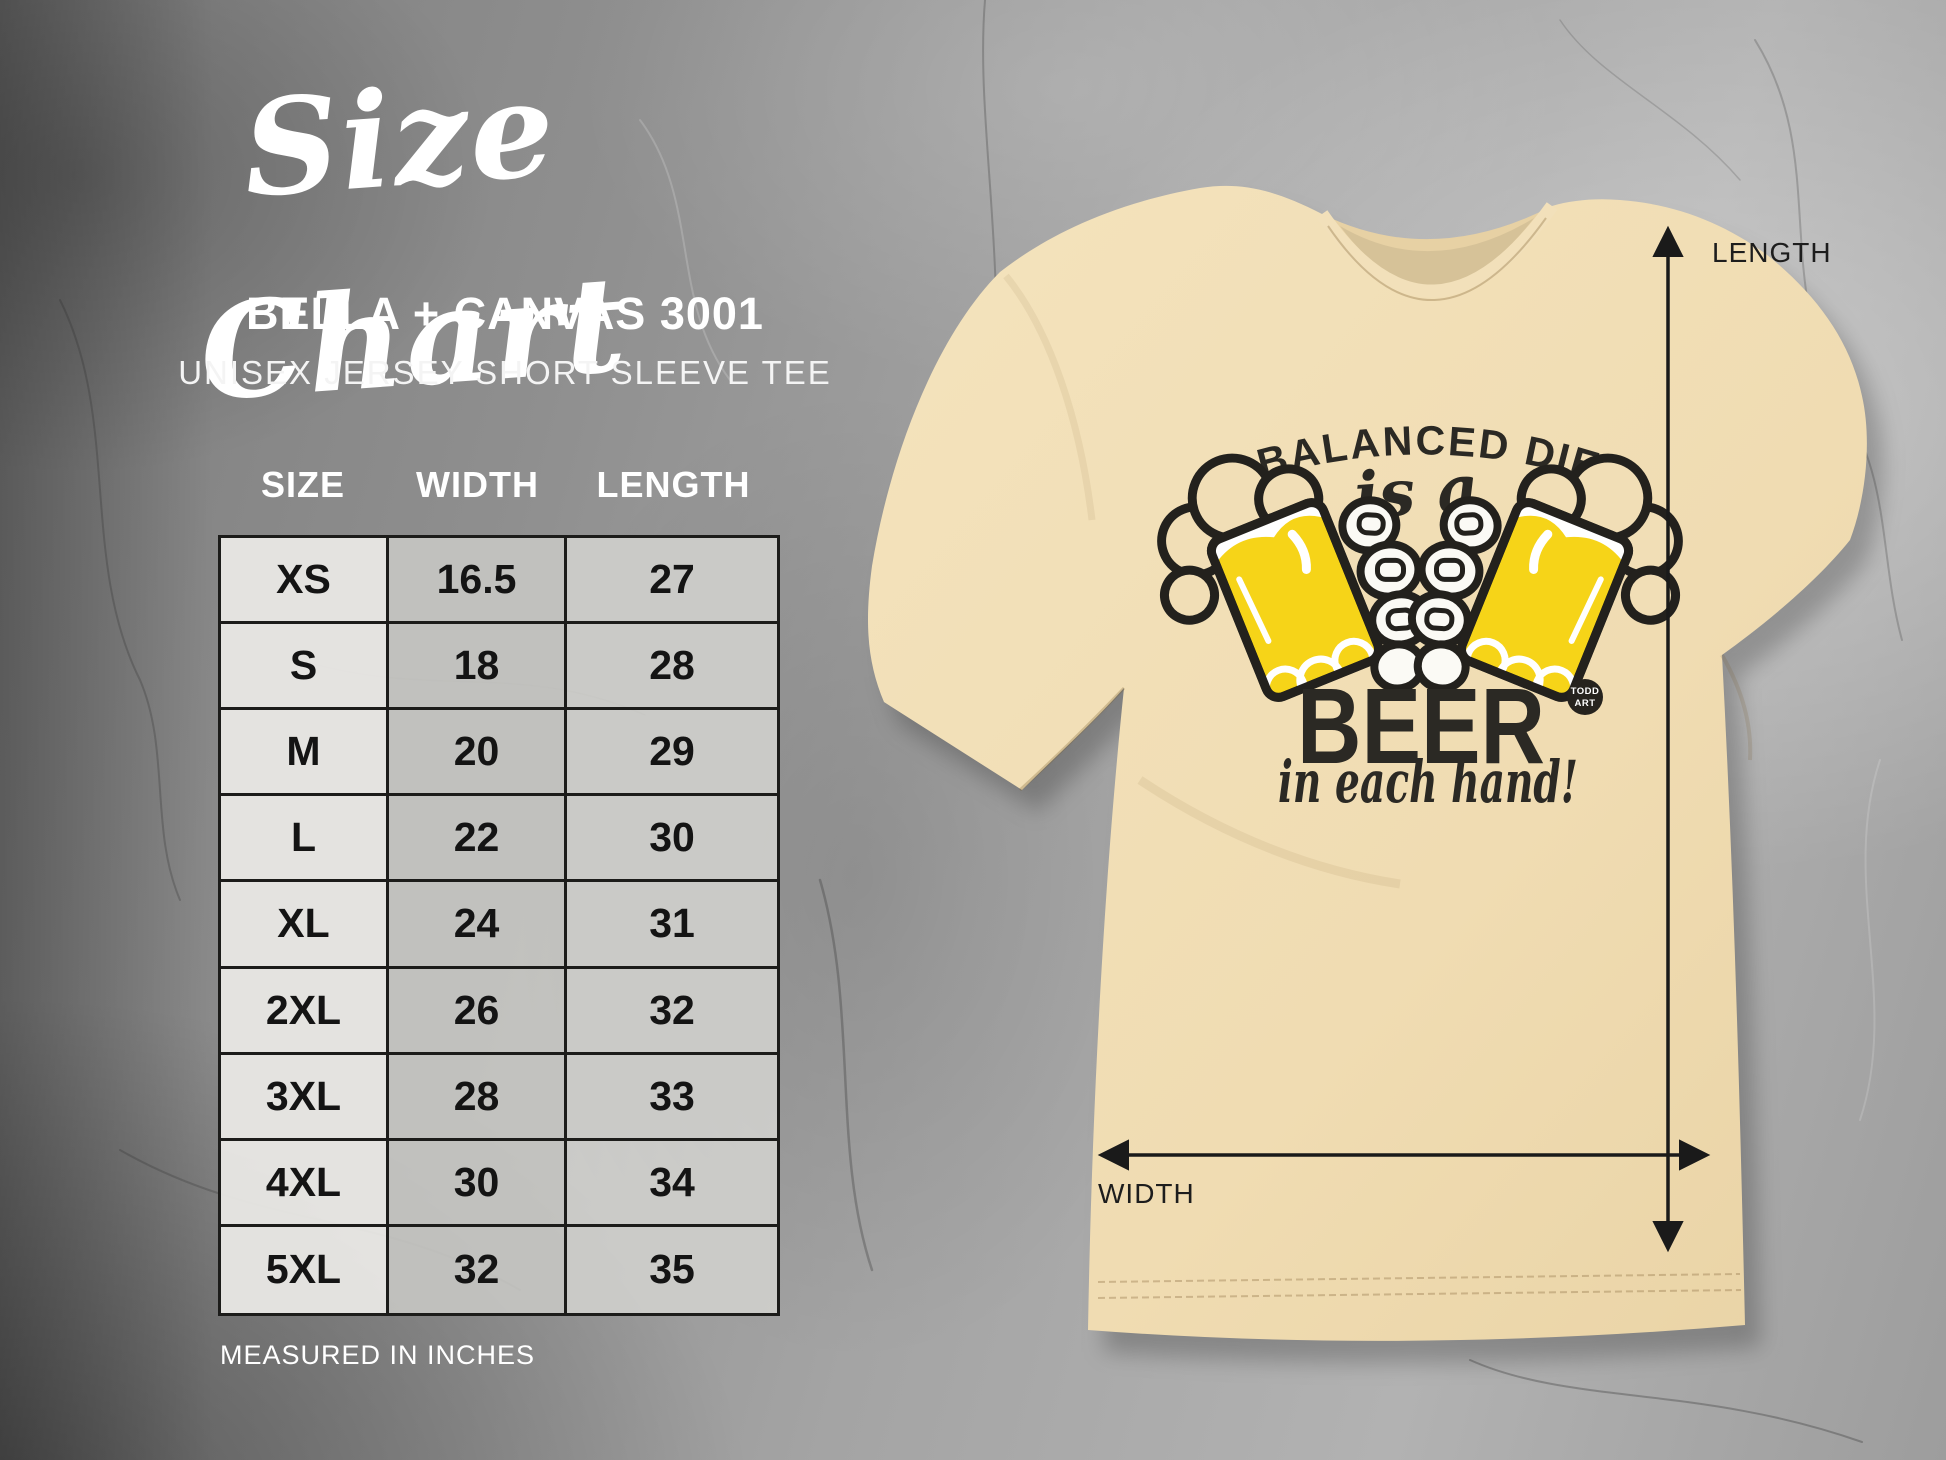 The width and height of the screenshot is (1946, 1460). What do you see at coordinates (378, 1355) in the screenshot?
I see `units-footnote: MEASURED IN INCHES` at bounding box center [378, 1355].